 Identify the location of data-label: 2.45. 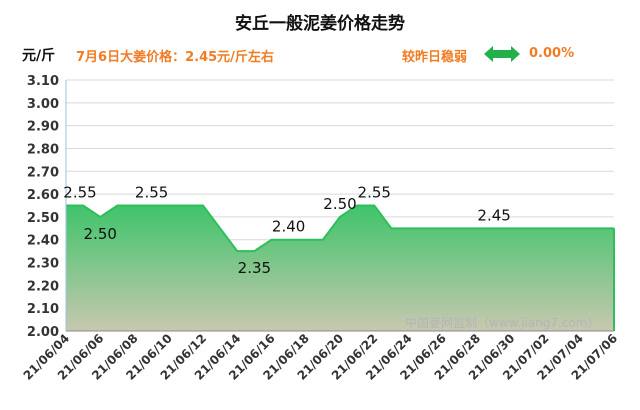
(493, 215).